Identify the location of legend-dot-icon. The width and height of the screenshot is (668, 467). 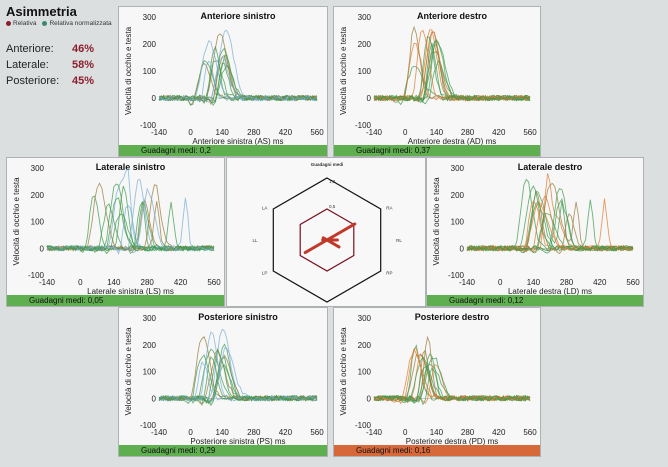
(45, 23).